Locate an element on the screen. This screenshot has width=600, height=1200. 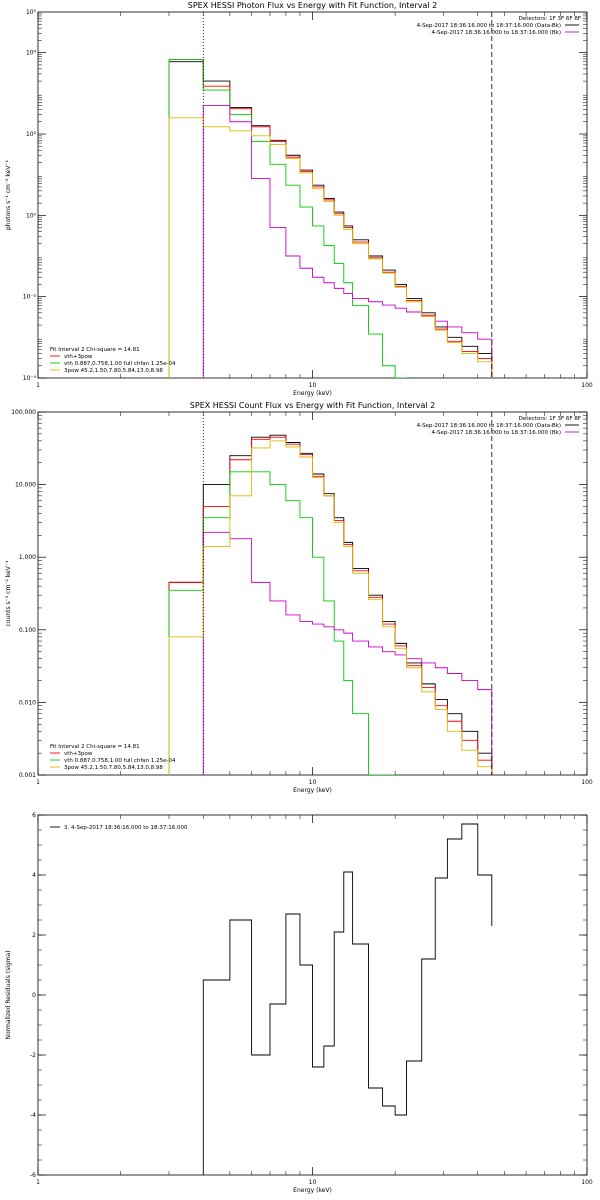
y-tick-label: 6 is located at coordinates (34, 815).